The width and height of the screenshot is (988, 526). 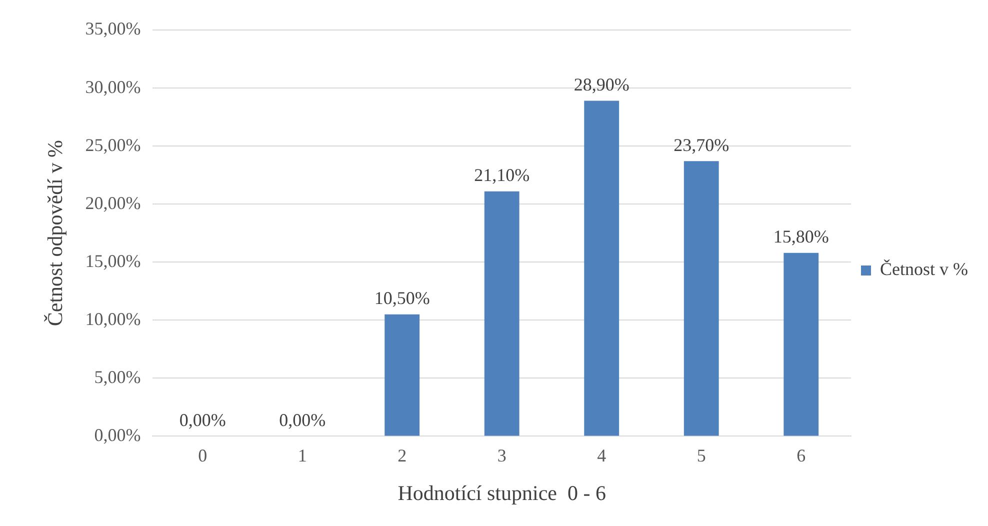 I want to click on y-tick-label: 25,00%, so click(x=113, y=144).